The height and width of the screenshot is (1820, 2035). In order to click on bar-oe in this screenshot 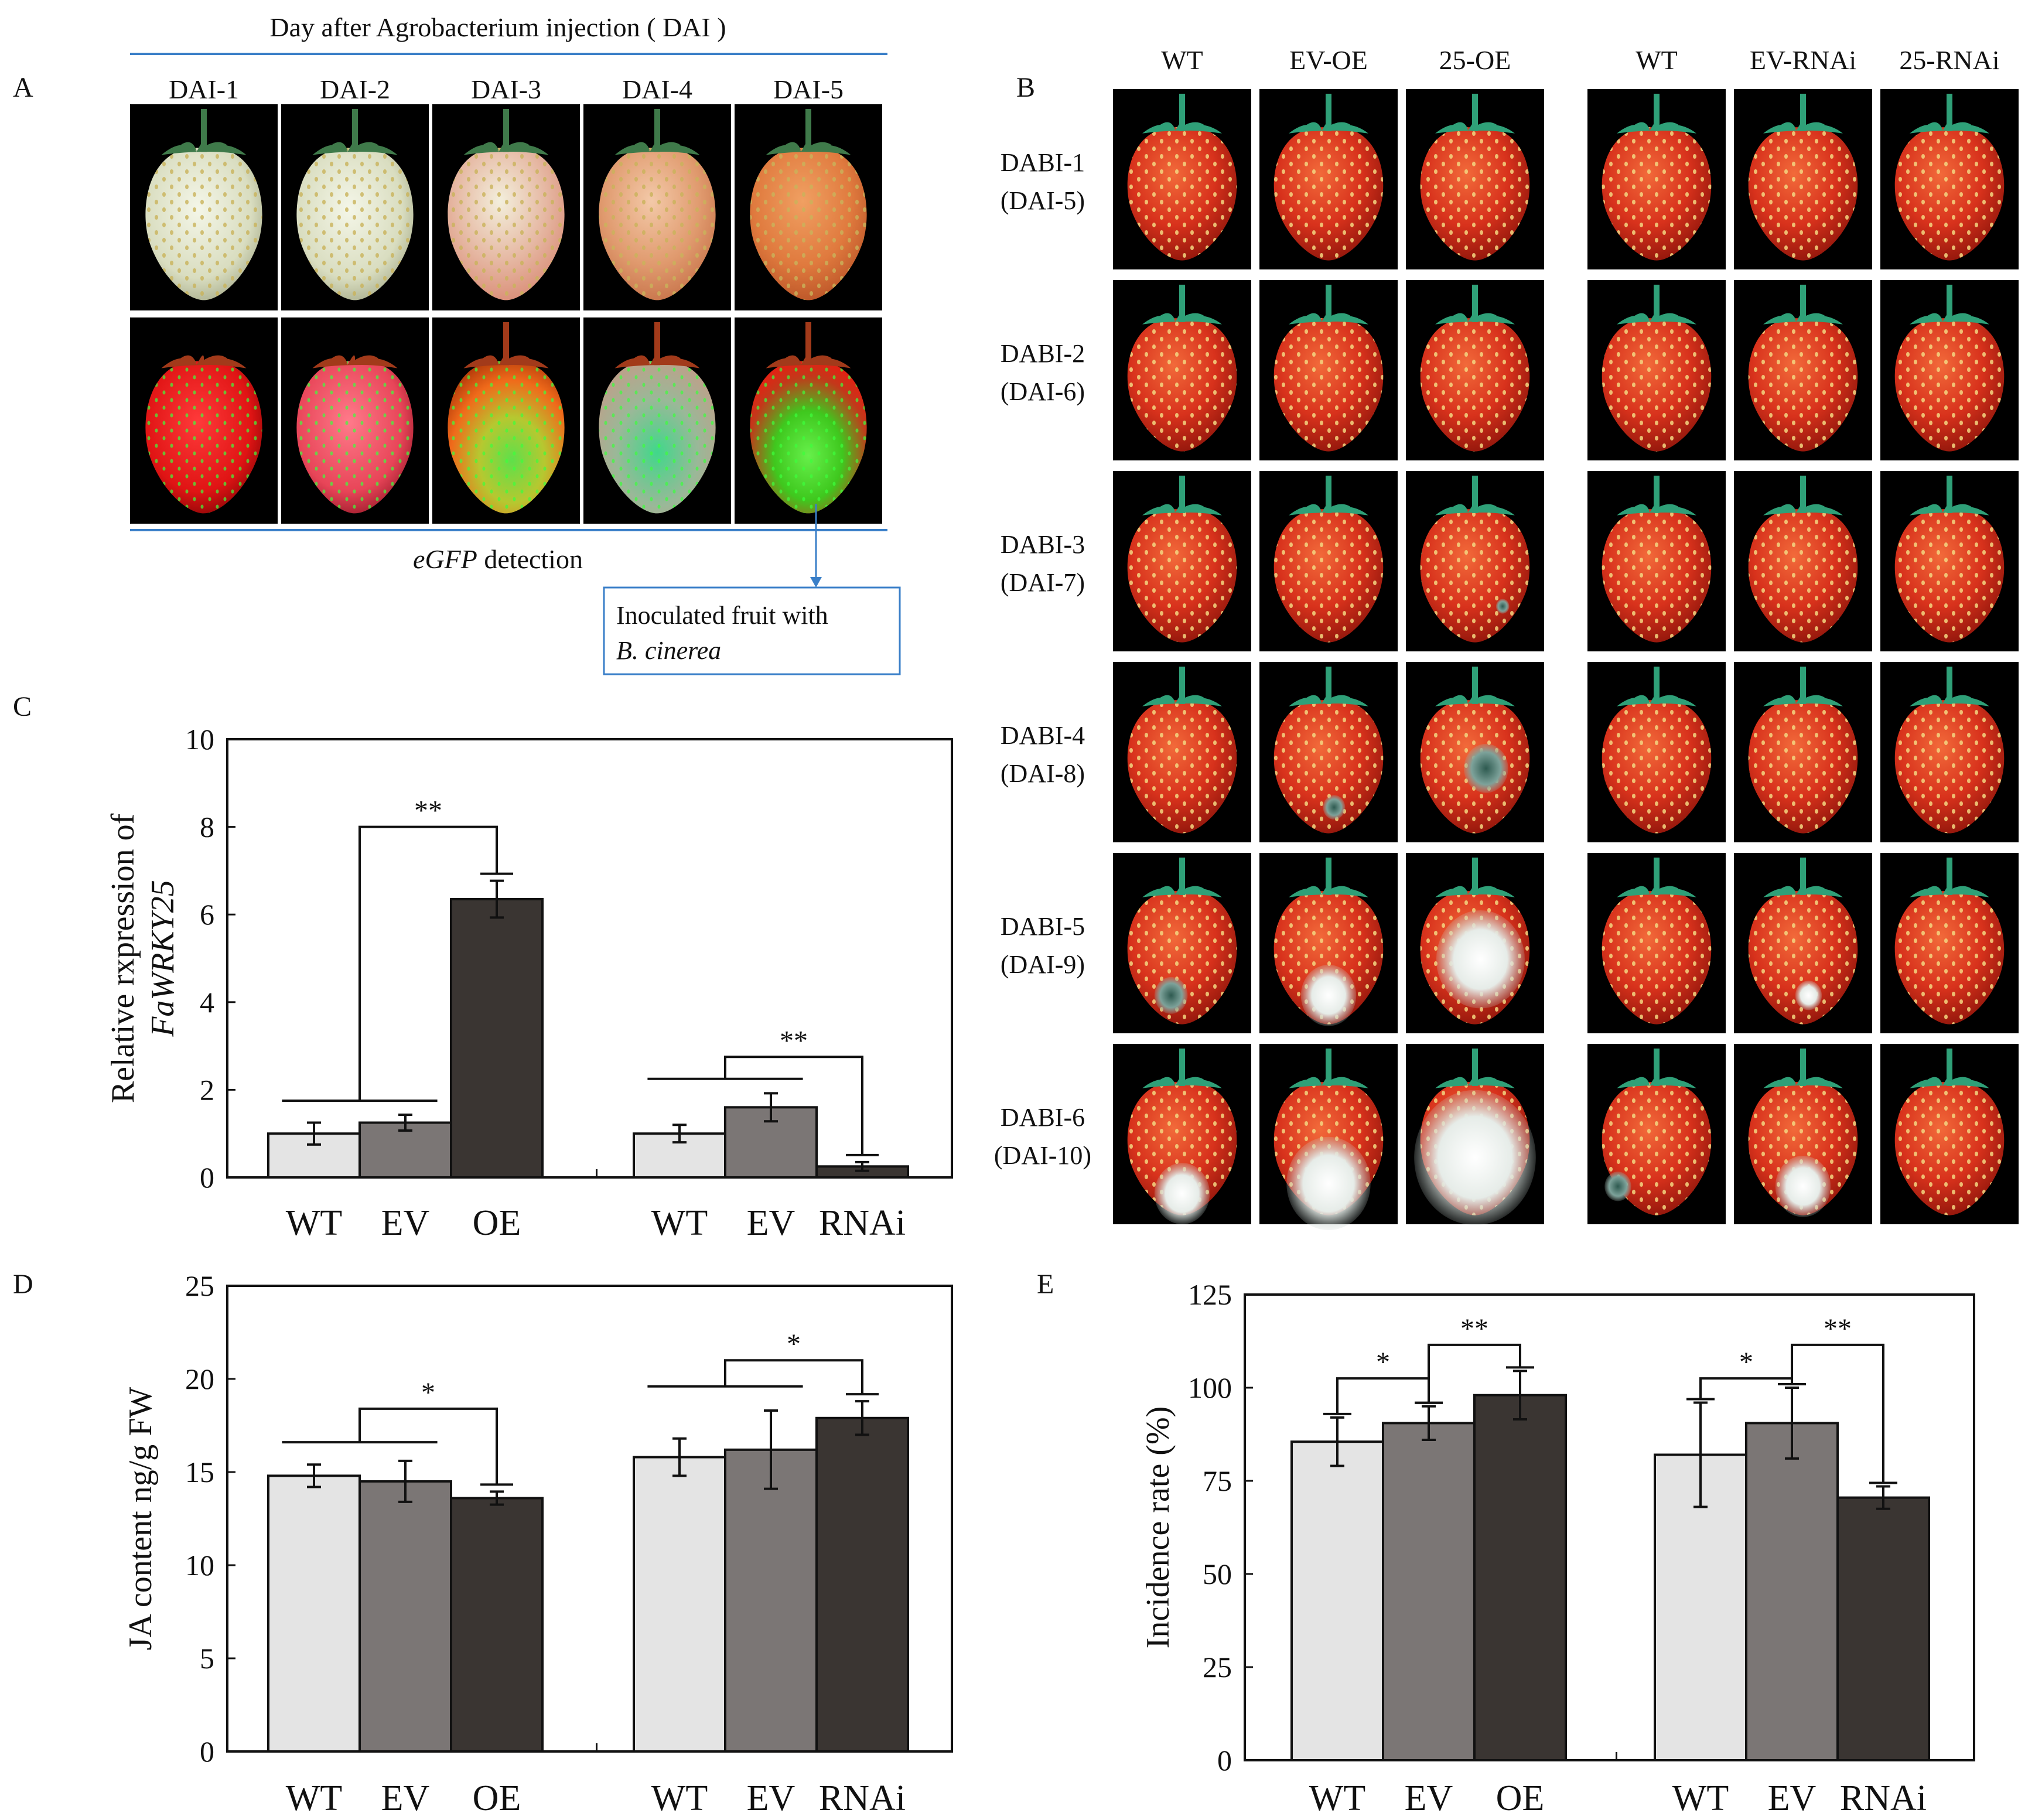, I will do `click(497, 1625)`.